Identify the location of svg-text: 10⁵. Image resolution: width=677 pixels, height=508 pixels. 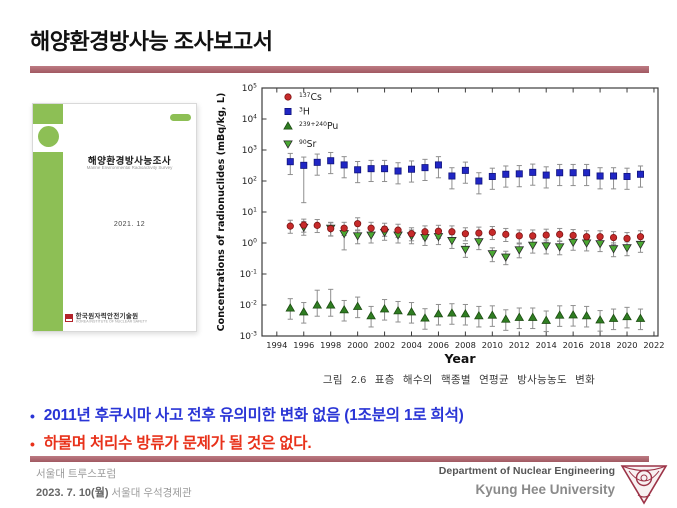
(249, 89).